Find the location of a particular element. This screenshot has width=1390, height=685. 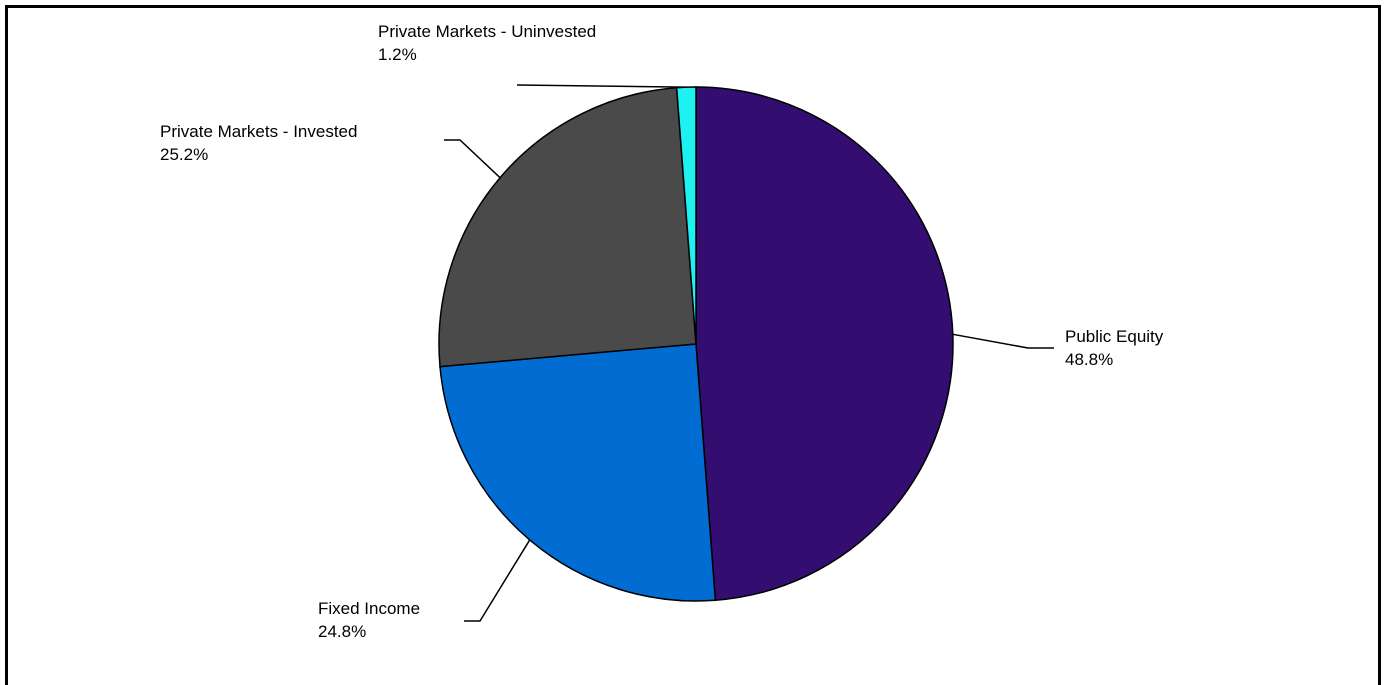

leader-line-private-markets-uninvested is located at coordinates (601, 86).